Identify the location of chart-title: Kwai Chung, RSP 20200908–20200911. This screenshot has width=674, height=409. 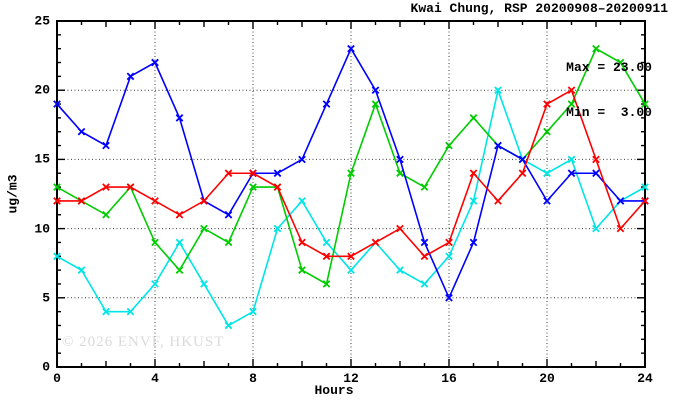
(539, 8).